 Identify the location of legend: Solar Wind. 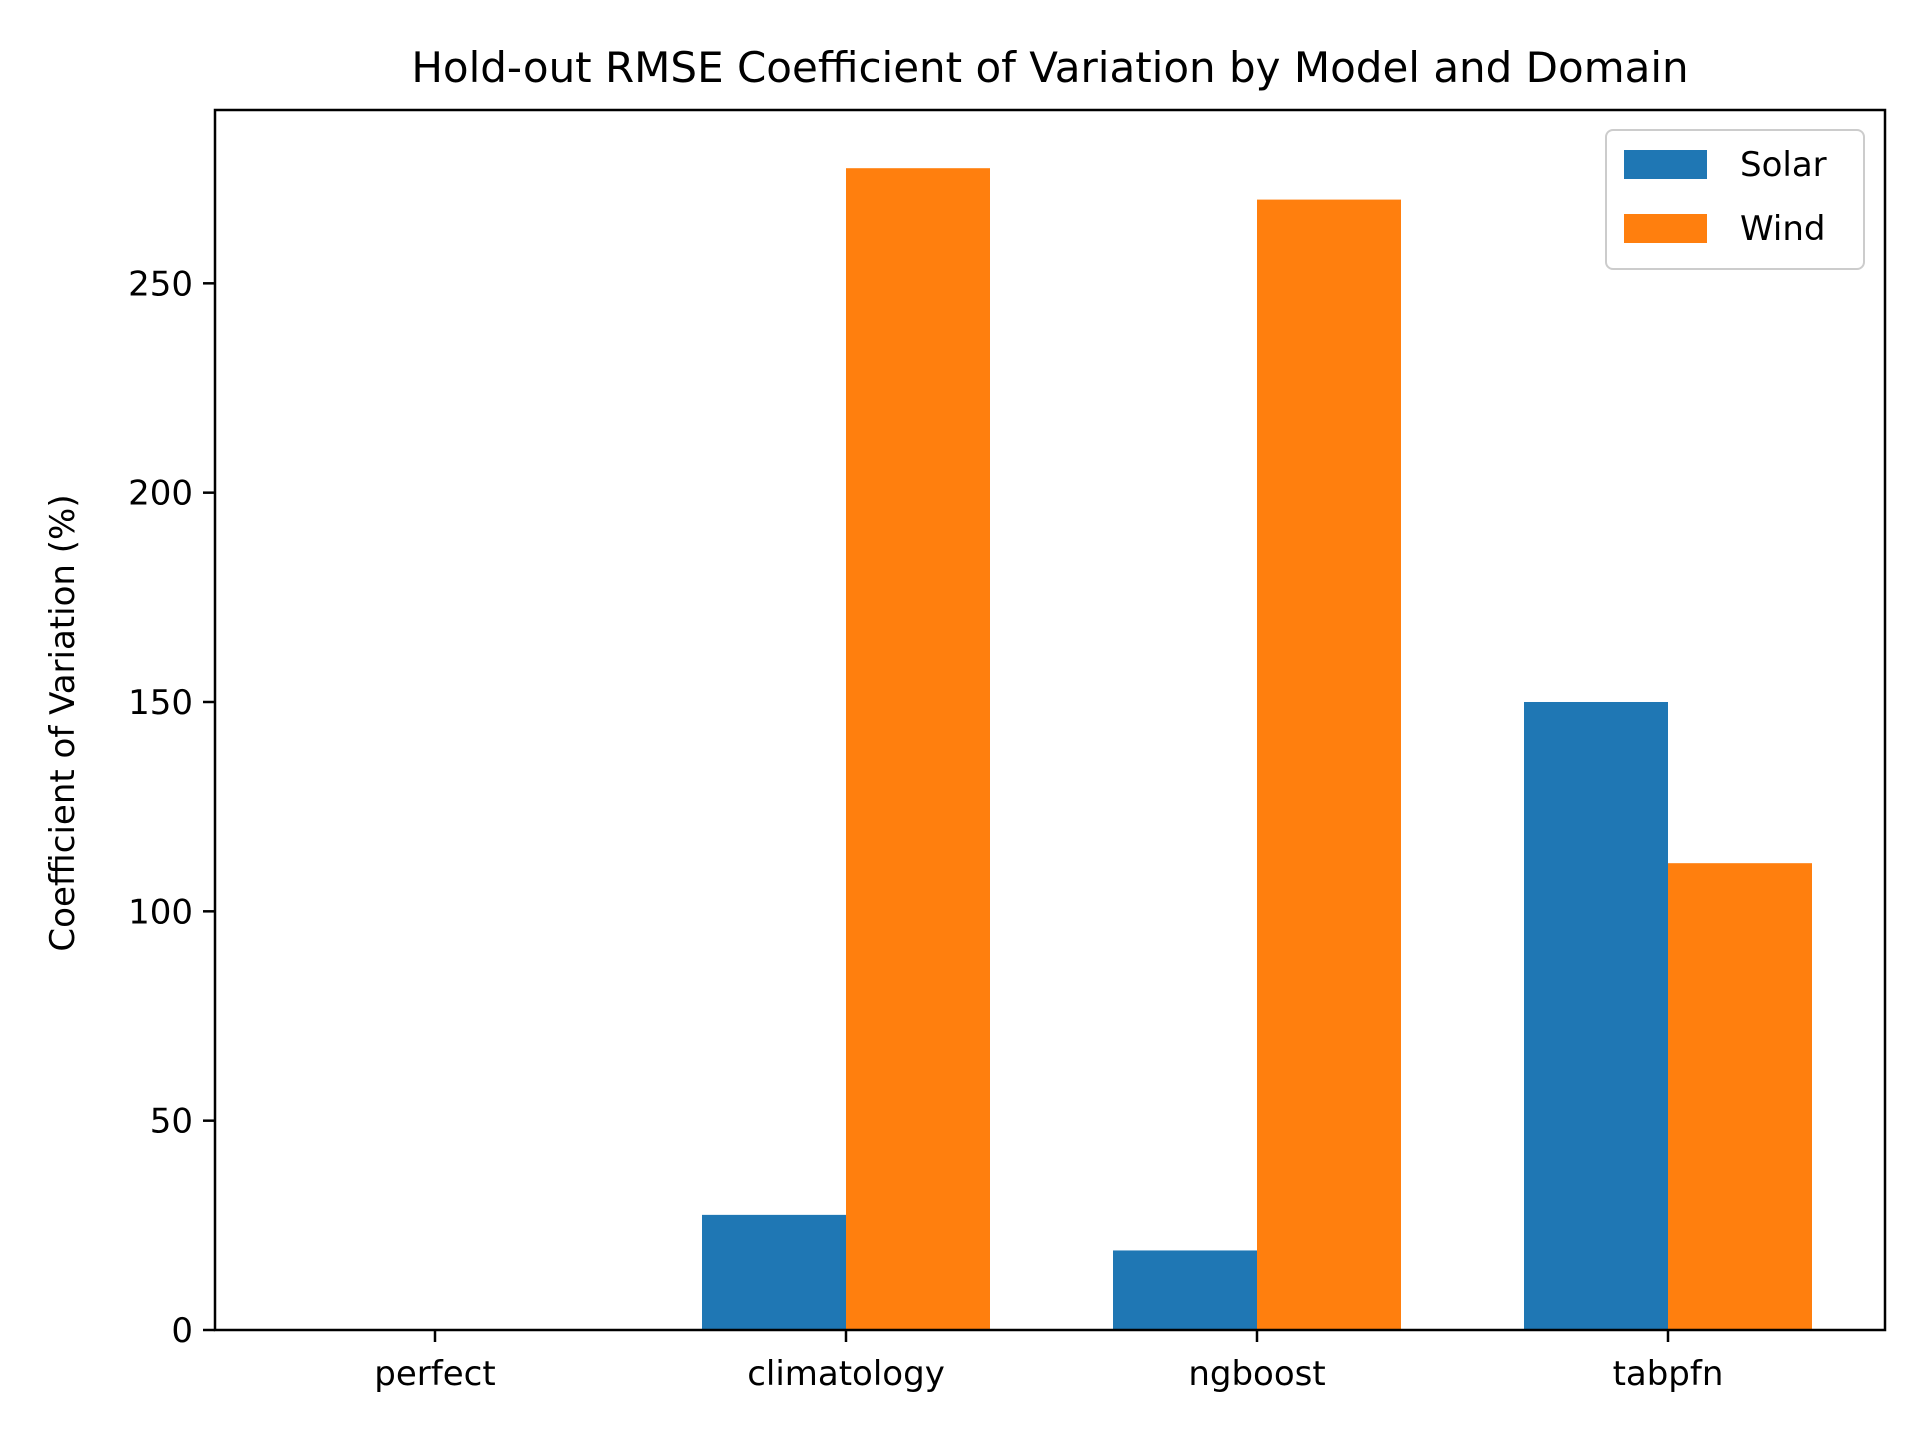
(1735, 199).